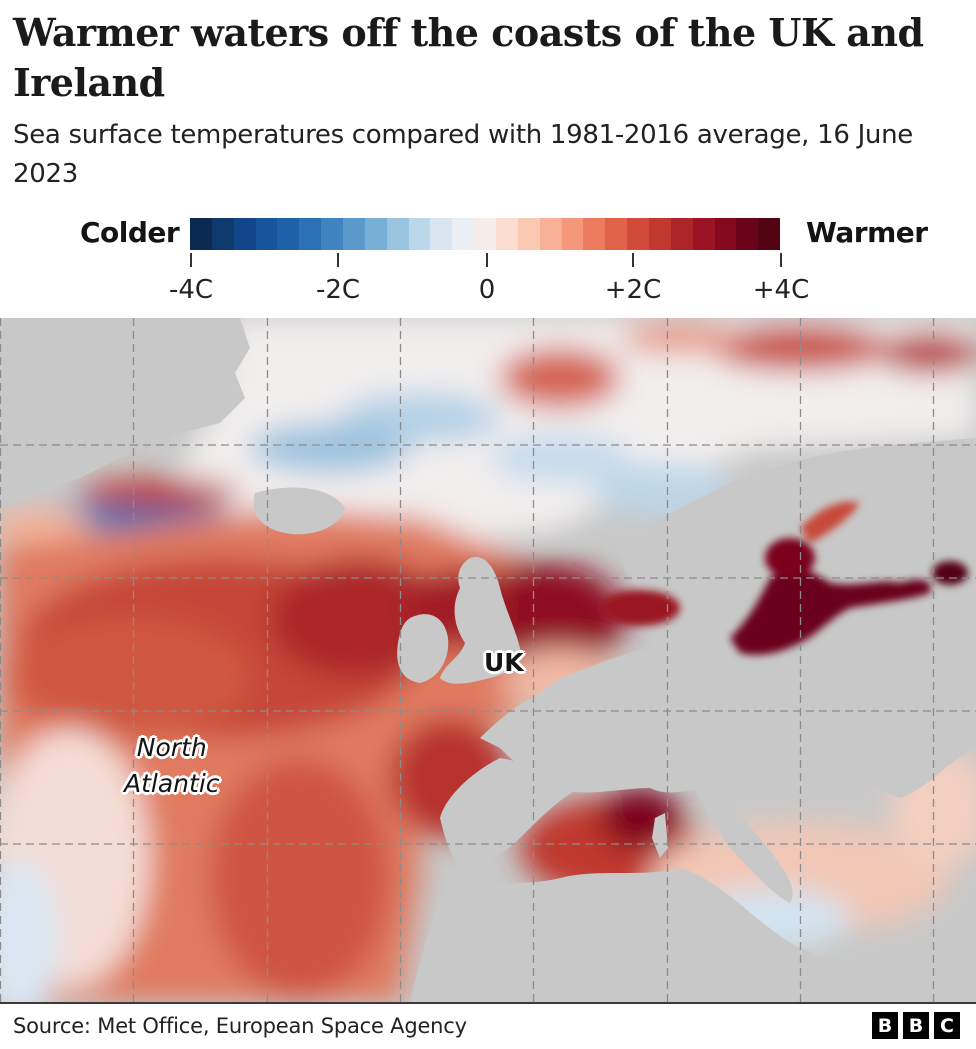 The image size is (976, 1049). I want to click on color-legend: Colder Warmer -4C -2C 0 +2C +4C, so click(488, 262).